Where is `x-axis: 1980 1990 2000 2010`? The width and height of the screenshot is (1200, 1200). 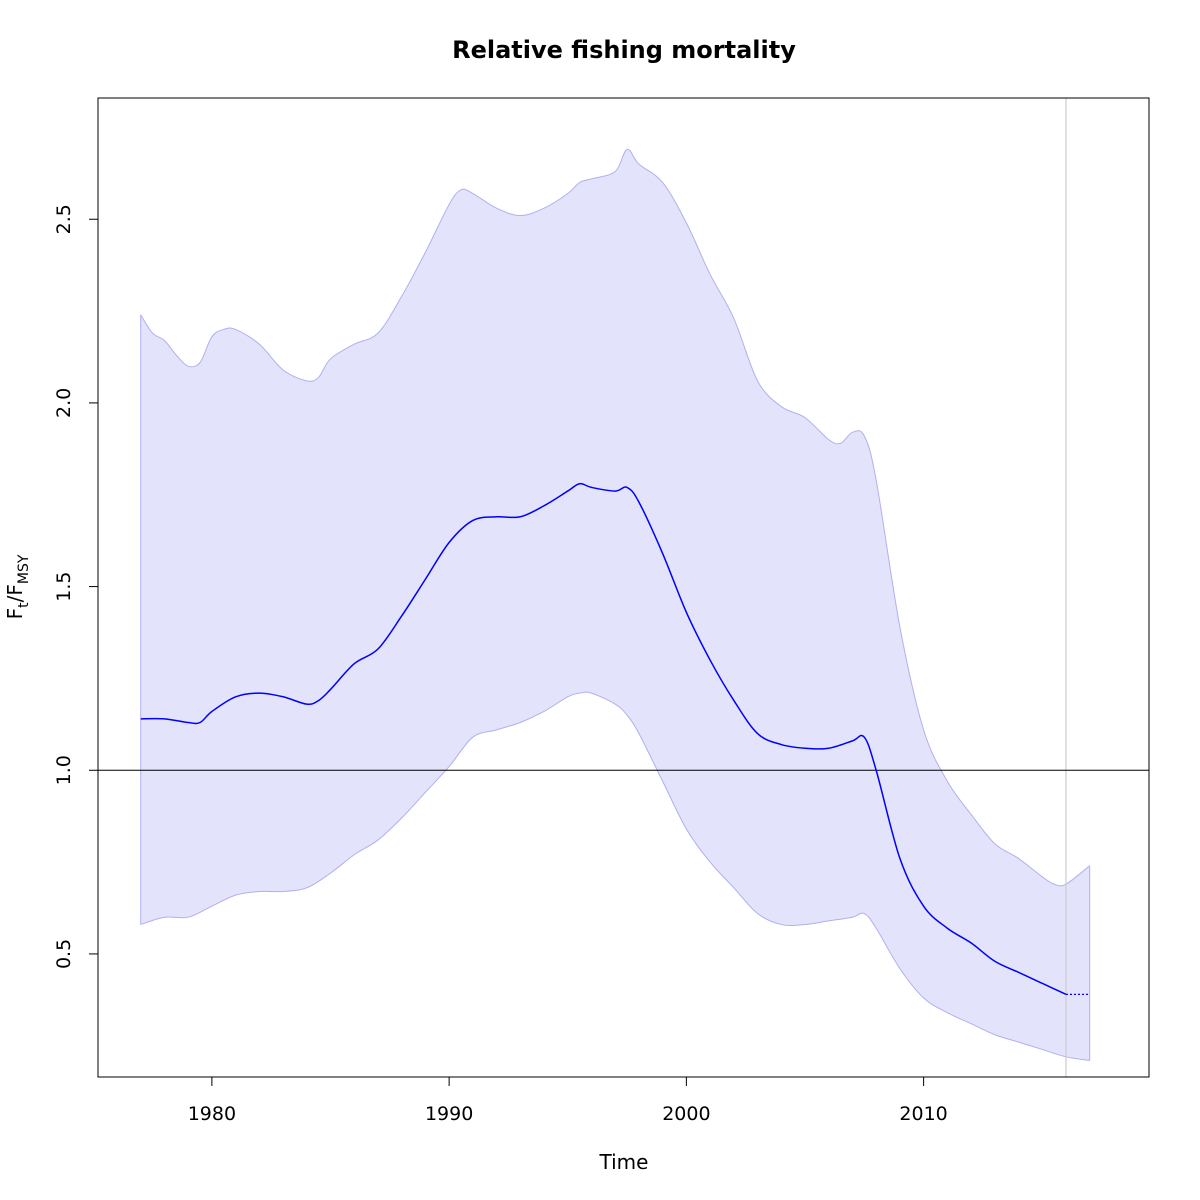 x-axis: 1980 1990 2000 2010 is located at coordinates (568, 1100).